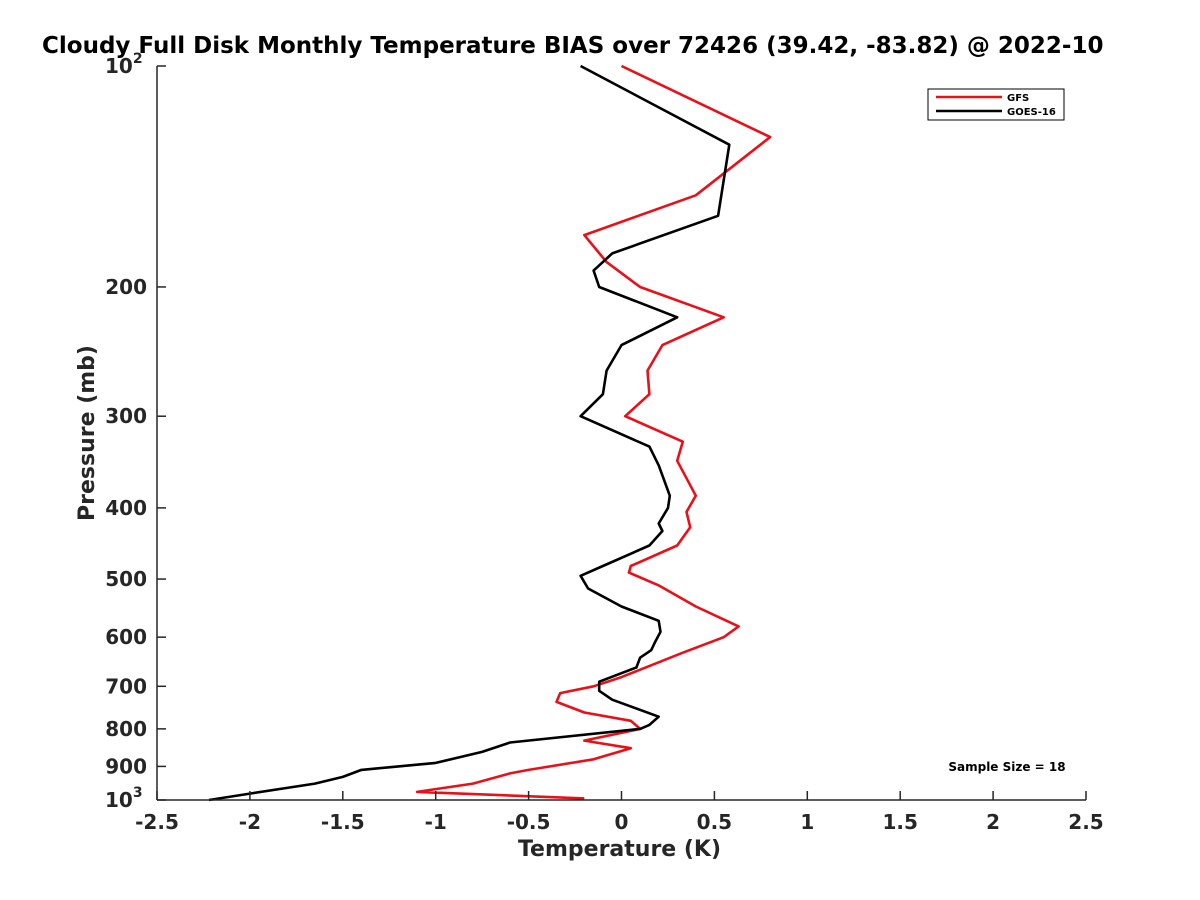 The image size is (1200, 900). What do you see at coordinates (126, 508) in the screenshot?
I see `y-tick-label: 400` at bounding box center [126, 508].